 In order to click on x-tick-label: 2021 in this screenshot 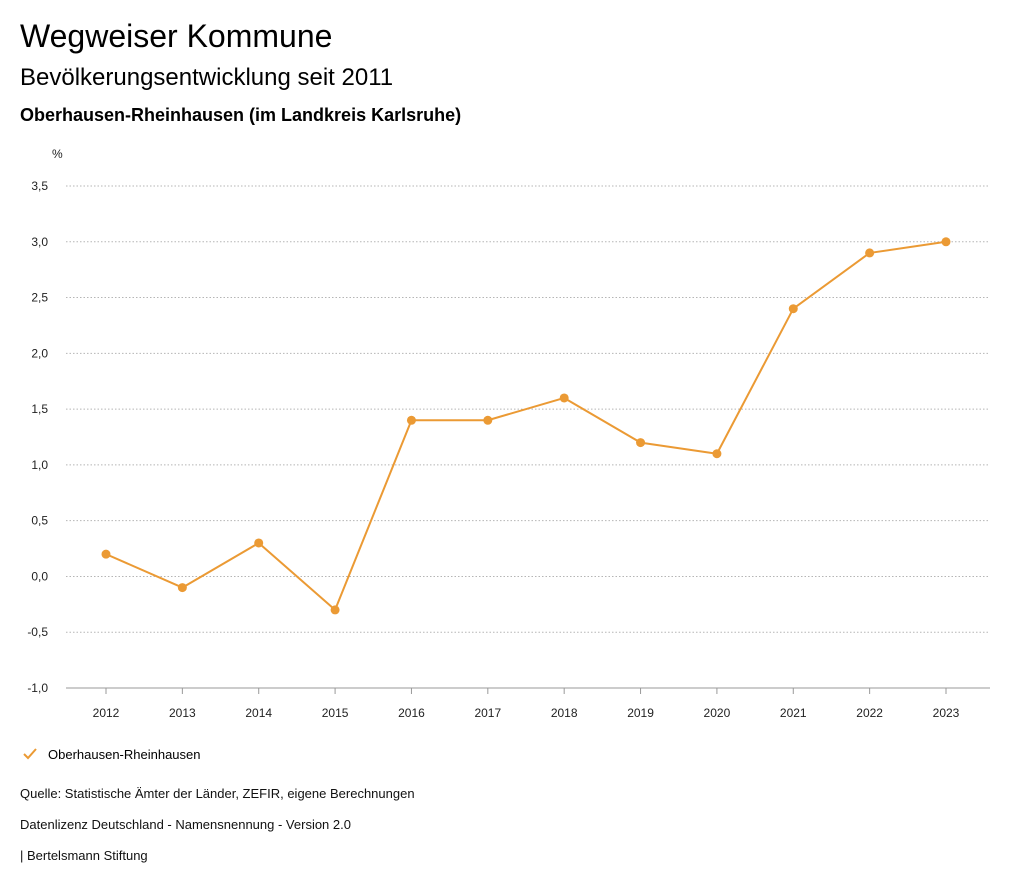, I will do `click(793, 713)`.